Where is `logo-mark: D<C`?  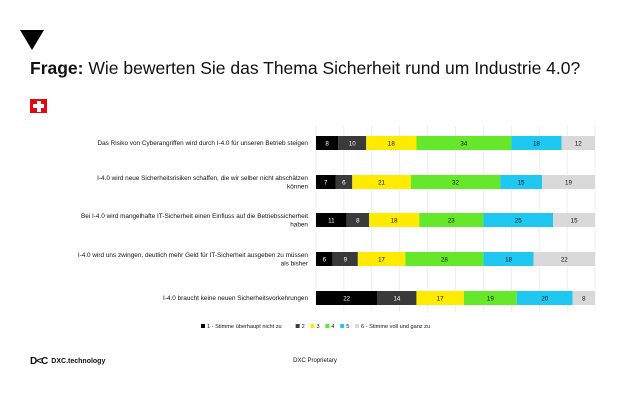 logo-mark: D<C is located at coordinates (39, 361).